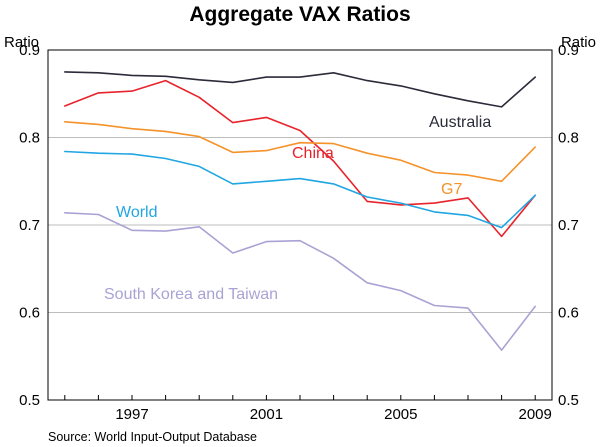 The height and width of the screenshot is (447, 600). Describe the element at coordinates (313, 153) in the screenshot. I see `series-label-china: China` at that location.